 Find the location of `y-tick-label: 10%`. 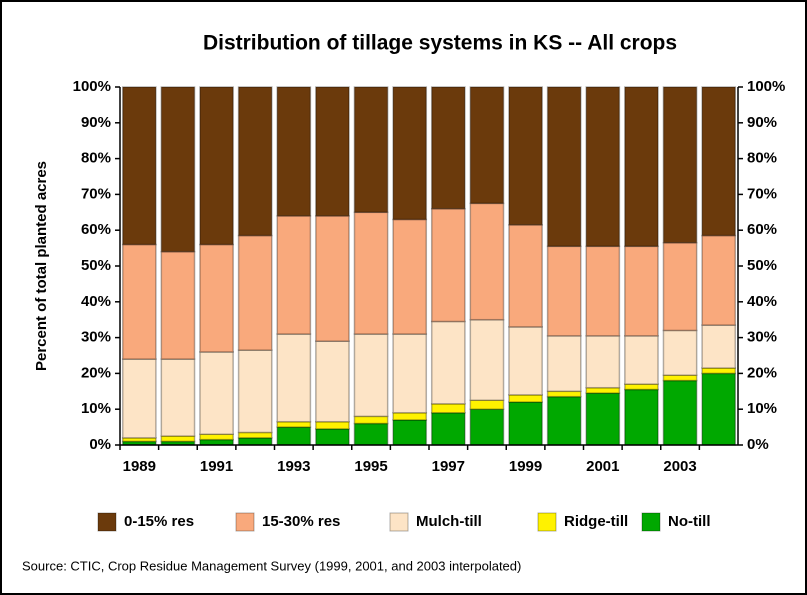

y-tick-label: 10% is located at coordinates (96, 408).